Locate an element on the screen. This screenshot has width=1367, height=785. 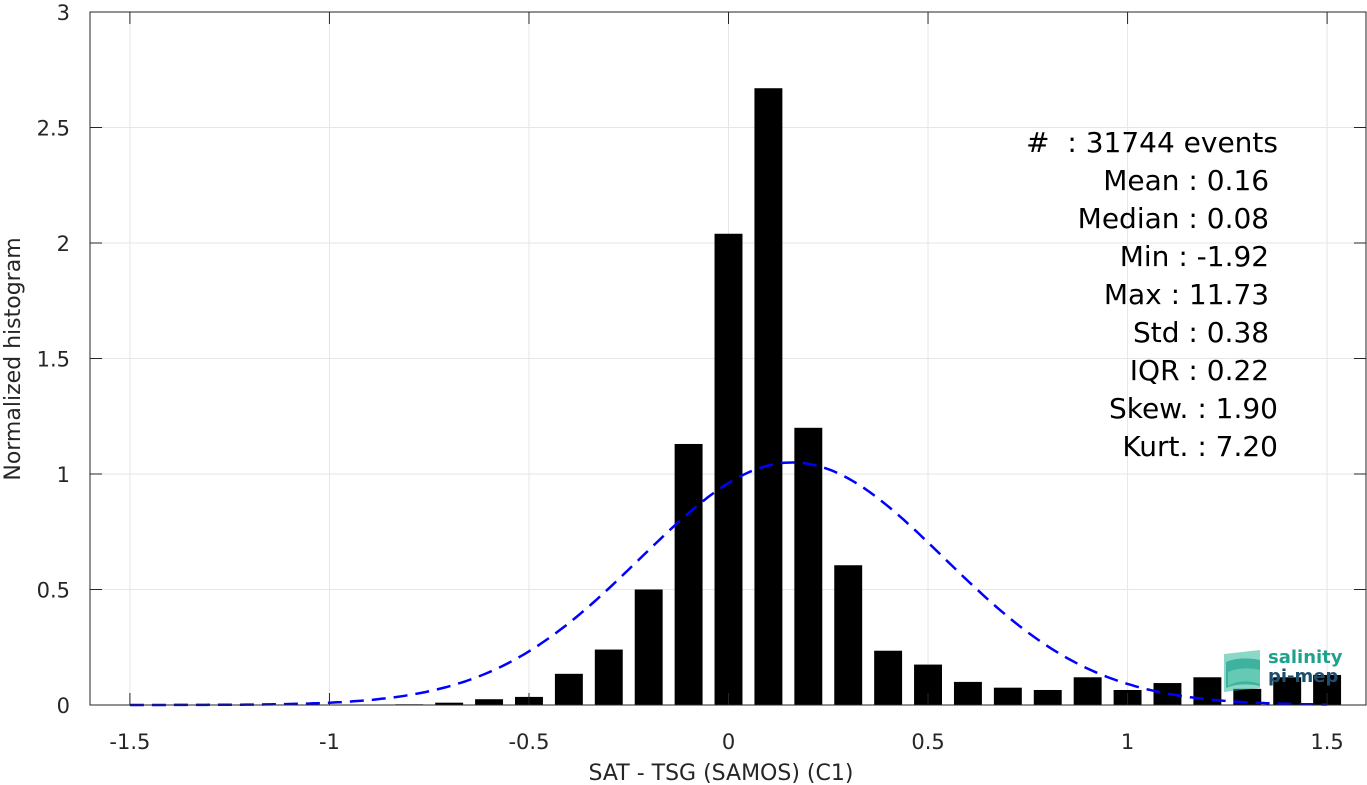
stat-line: Max : 11.73 is located at coordinates (1190, 294).